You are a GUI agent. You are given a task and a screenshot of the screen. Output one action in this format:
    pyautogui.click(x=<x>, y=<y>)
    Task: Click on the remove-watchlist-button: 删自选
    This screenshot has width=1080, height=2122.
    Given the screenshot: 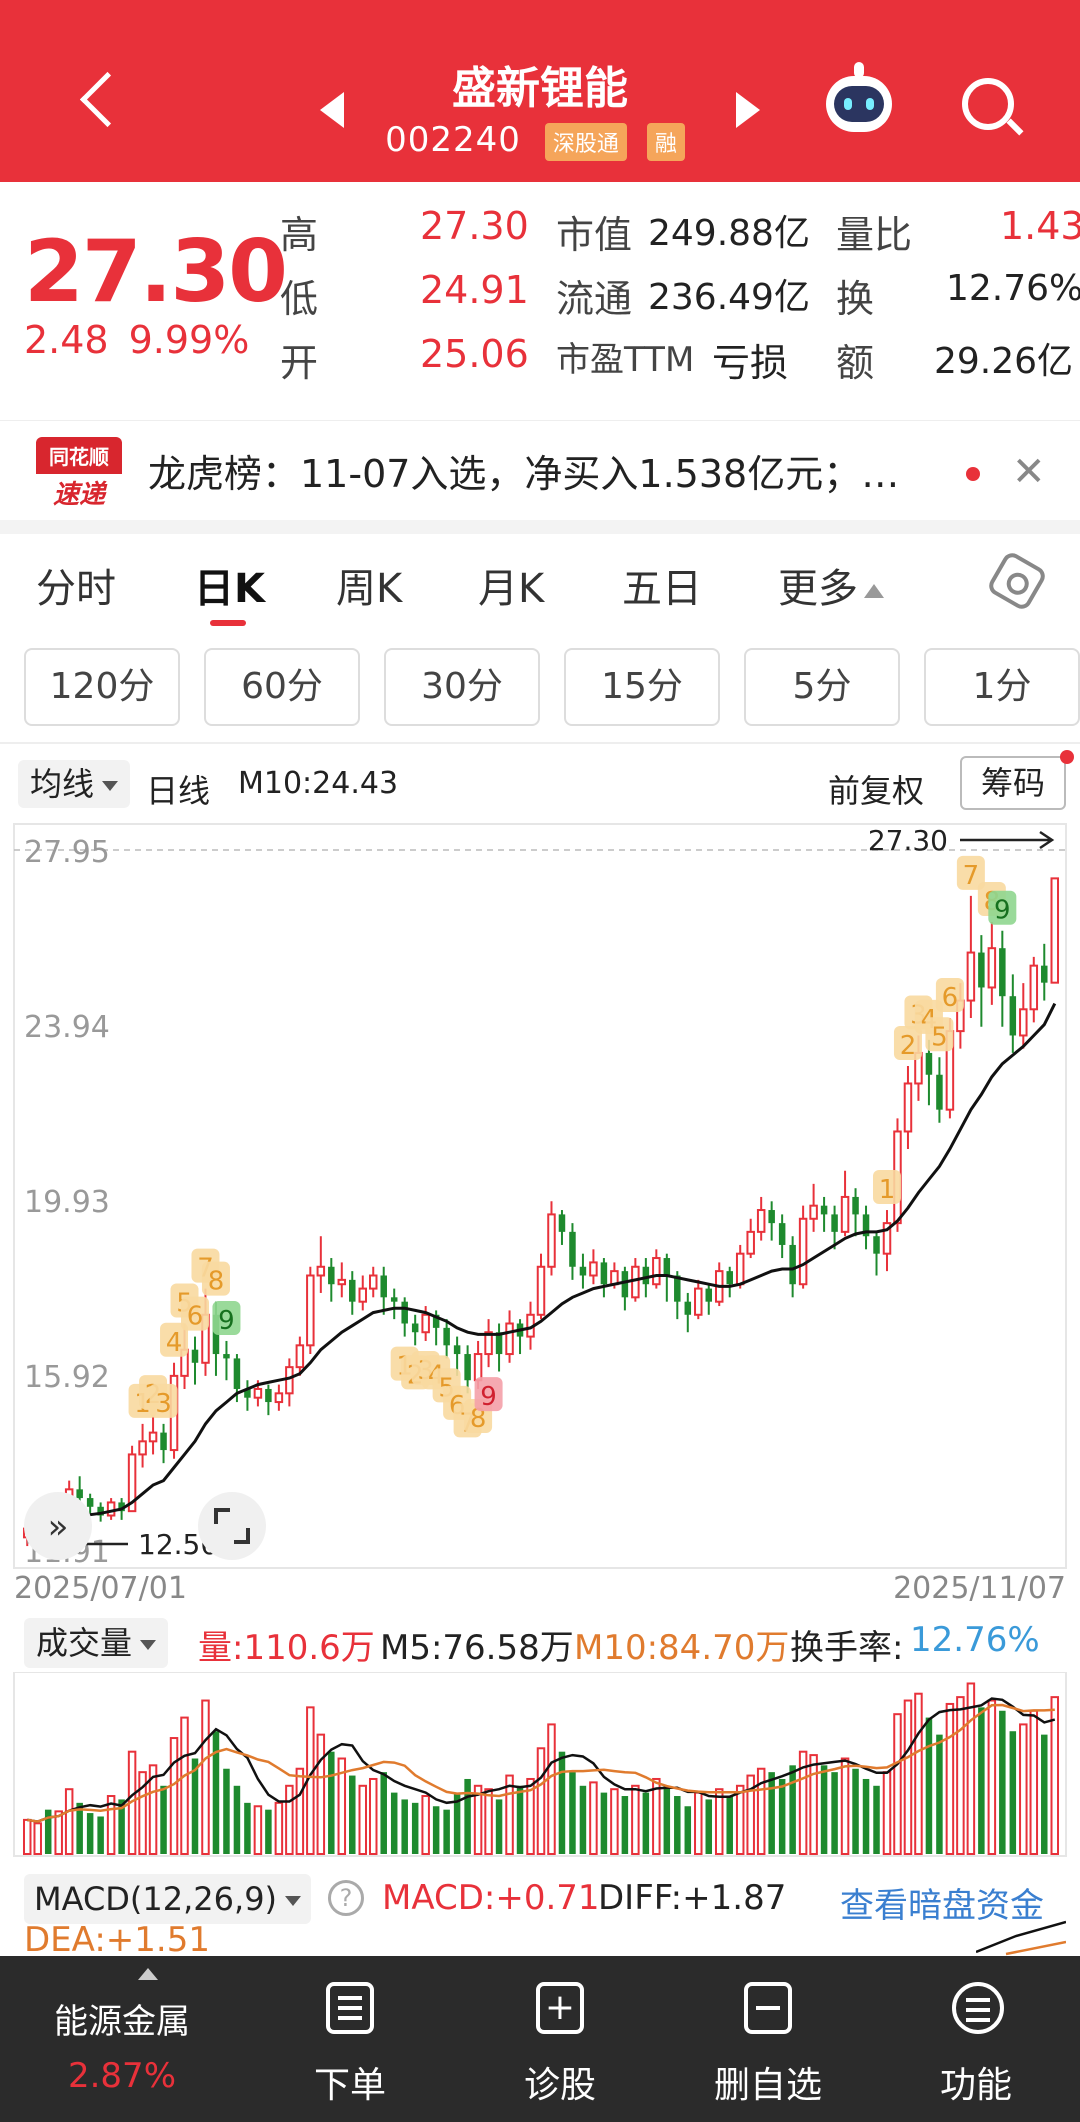 What is the action you would take?
    pyautogui.click(x=768, y=2039)
    